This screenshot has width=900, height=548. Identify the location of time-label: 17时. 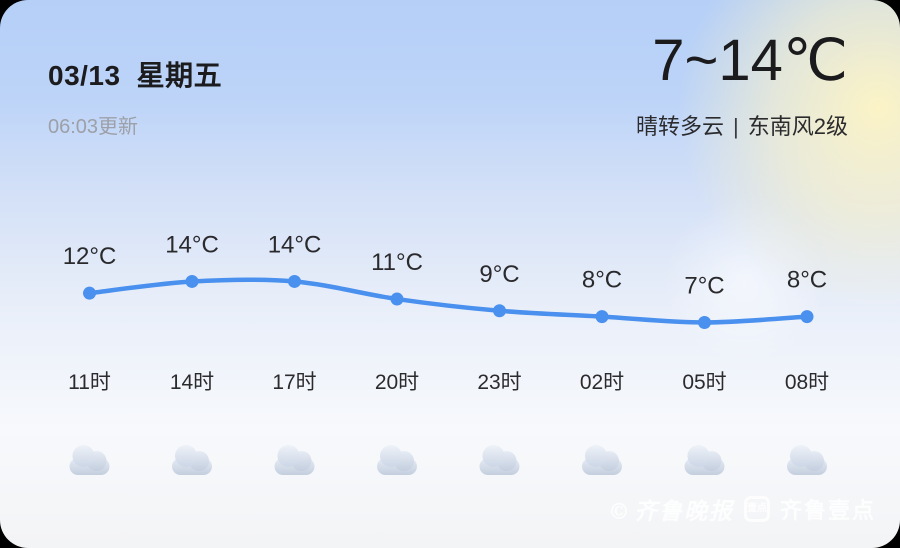
(294, 382).